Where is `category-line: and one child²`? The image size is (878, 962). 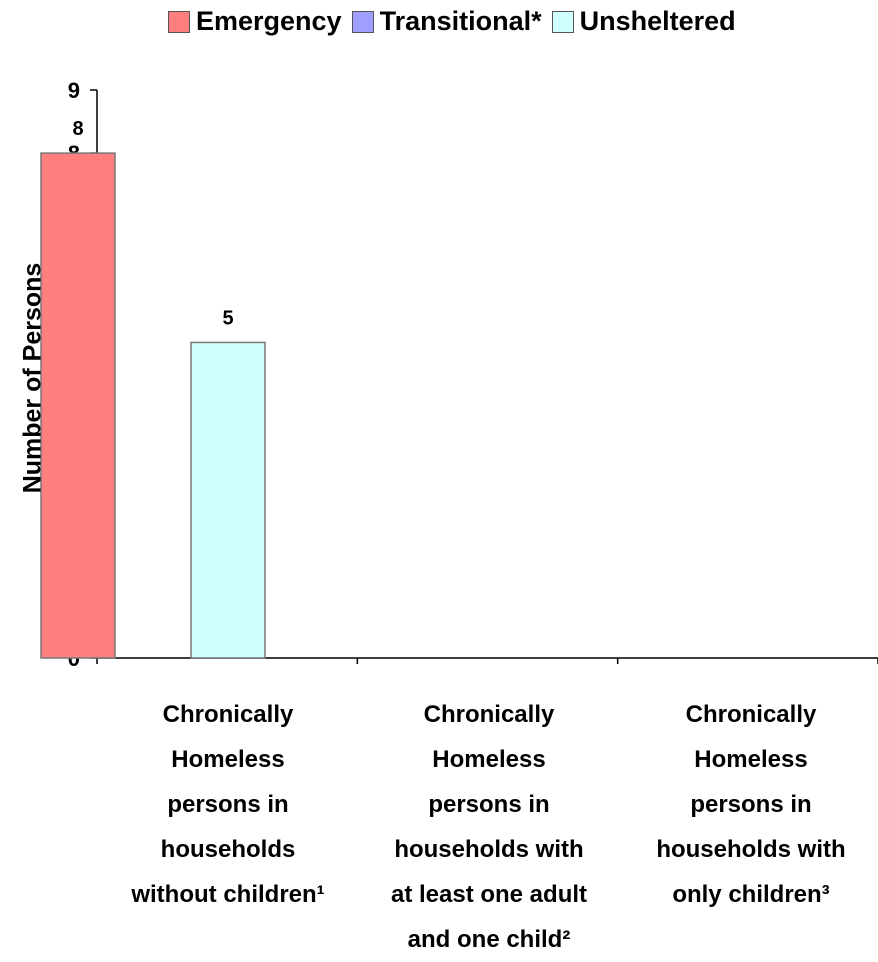
category-line: and one child² is located at coordinates (489, 939).